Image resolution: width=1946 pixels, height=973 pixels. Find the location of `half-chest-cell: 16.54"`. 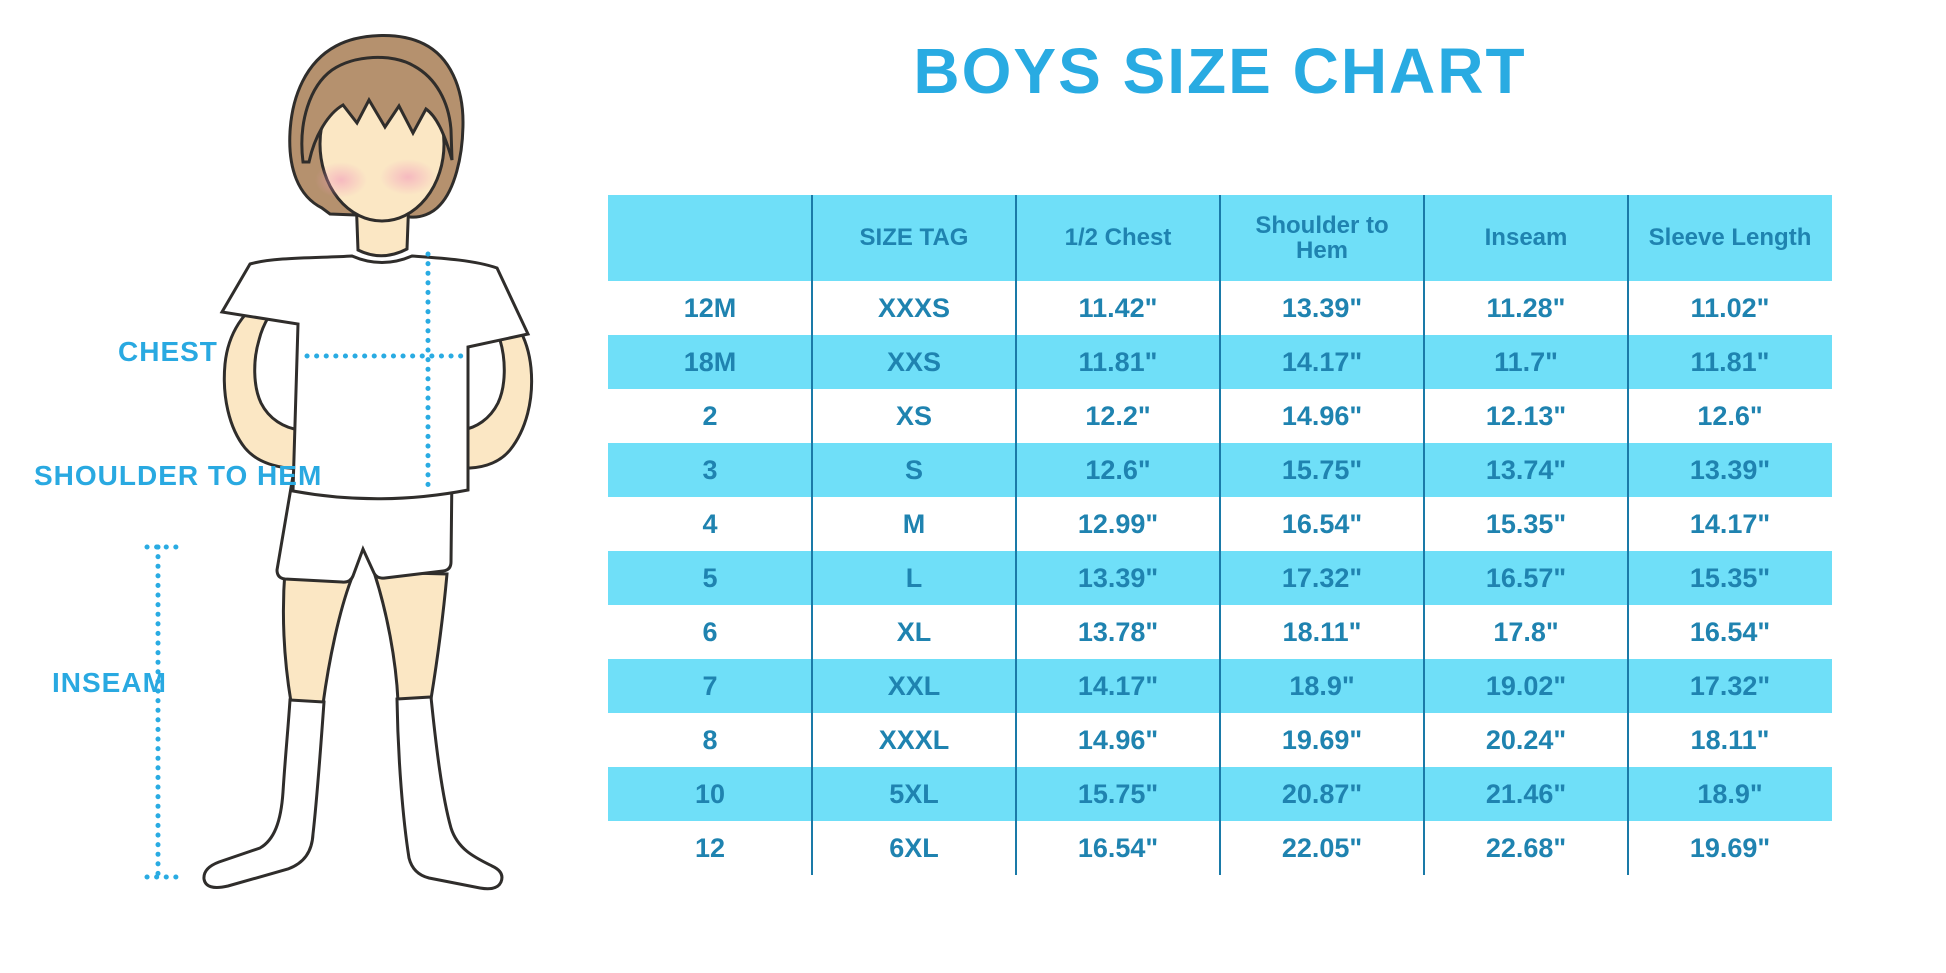

half-chest-cell: 16.54" is located at coordinates (1118, 847).